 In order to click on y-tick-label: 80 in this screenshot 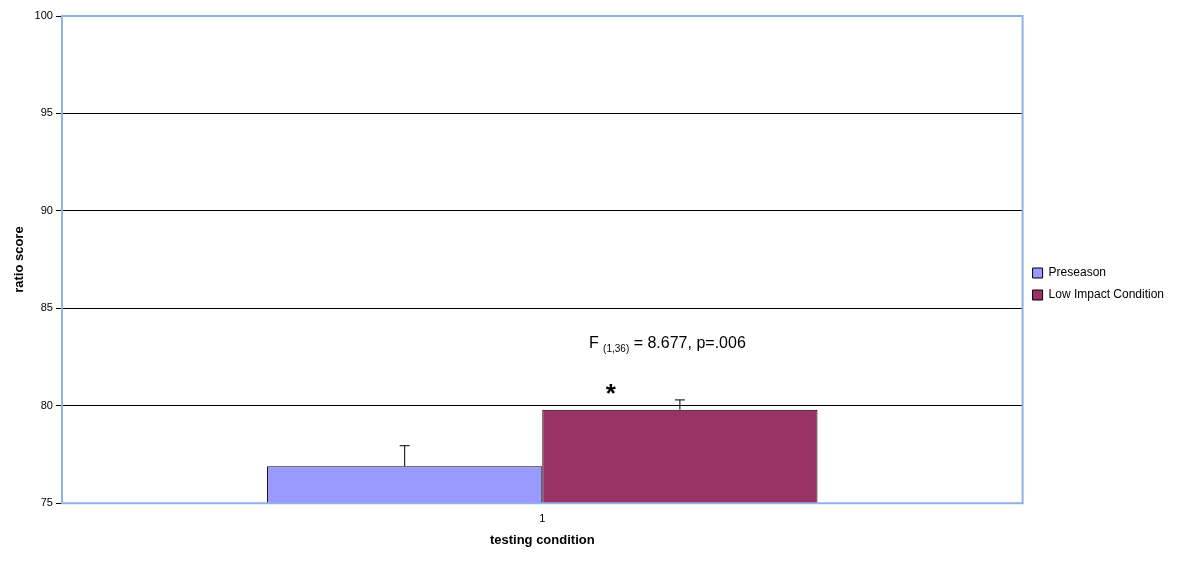, I will do `click(46, 404)`.